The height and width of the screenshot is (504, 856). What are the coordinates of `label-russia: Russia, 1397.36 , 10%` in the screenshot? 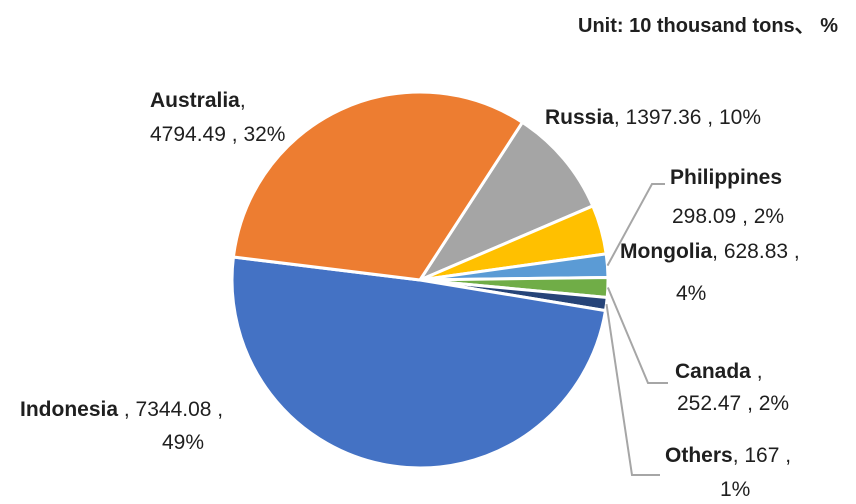 It's located at (653, 117).